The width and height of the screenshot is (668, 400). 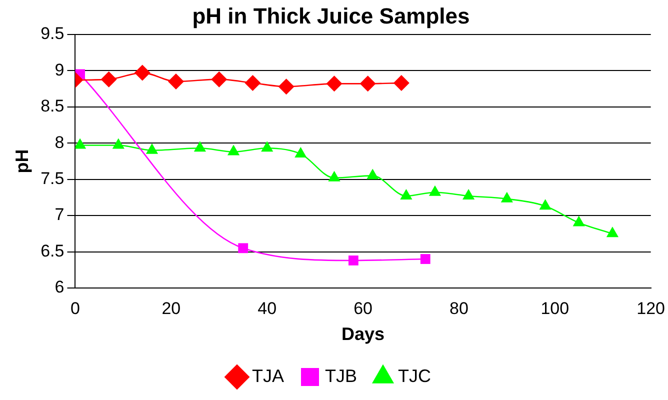 I want to click on y-axis-title: pH, so click(x=22, y=161).